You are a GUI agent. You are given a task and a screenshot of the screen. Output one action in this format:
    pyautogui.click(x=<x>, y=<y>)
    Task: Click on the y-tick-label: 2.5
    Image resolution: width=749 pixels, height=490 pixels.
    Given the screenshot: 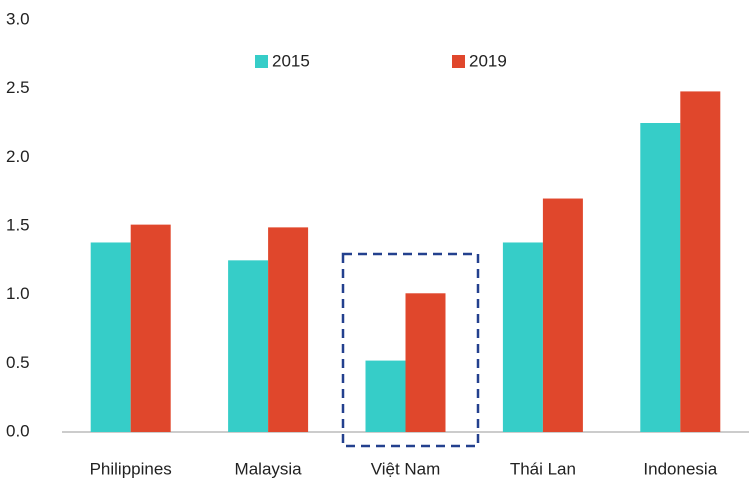 What is the action you would take?
    pyautogui.click(x=18, y=87)
    